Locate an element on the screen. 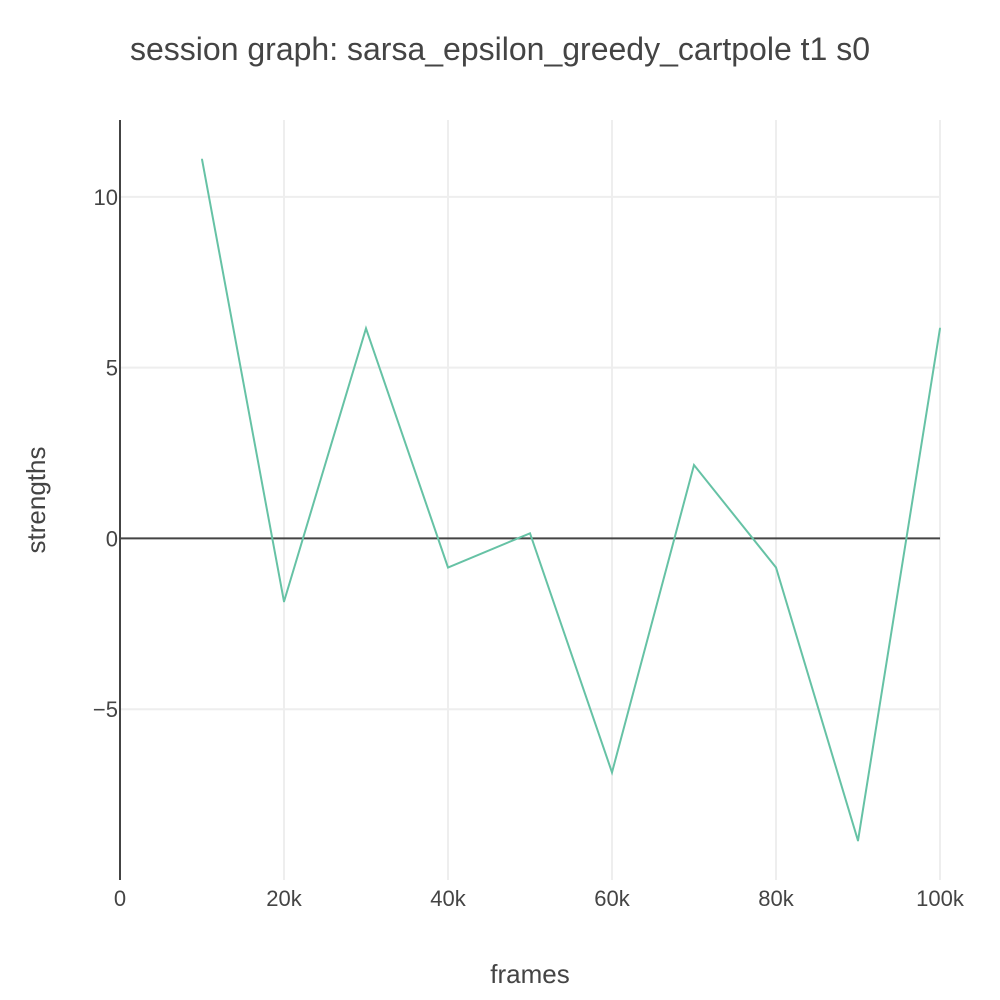 This screenshot has height=1000, width=1000. x-tick-label: 60k is located at coordinates (612, 898).